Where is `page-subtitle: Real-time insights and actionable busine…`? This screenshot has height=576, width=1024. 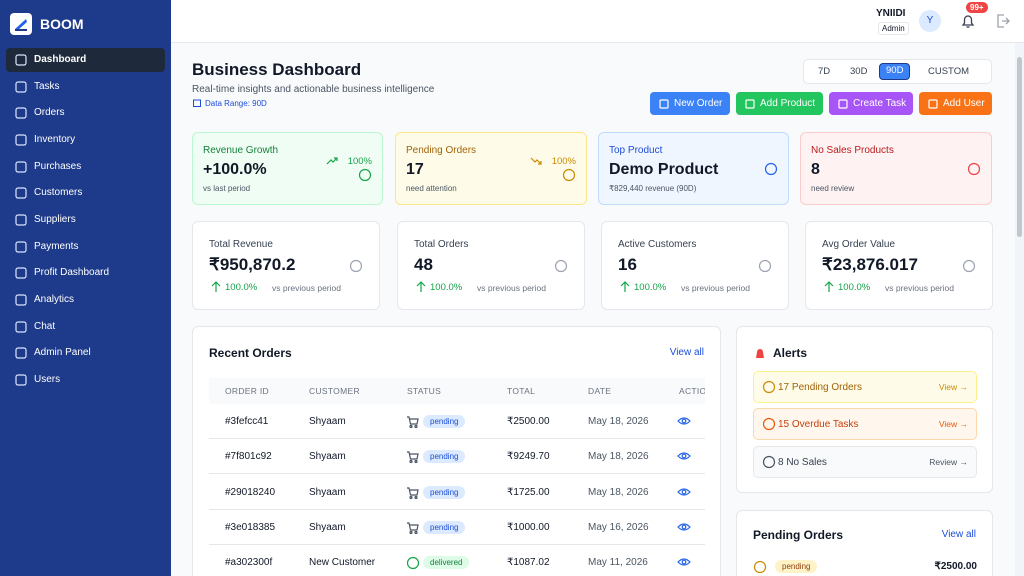 page-subtitle: Real-time insights and actionable busine… is located at coordinates (313, 89).